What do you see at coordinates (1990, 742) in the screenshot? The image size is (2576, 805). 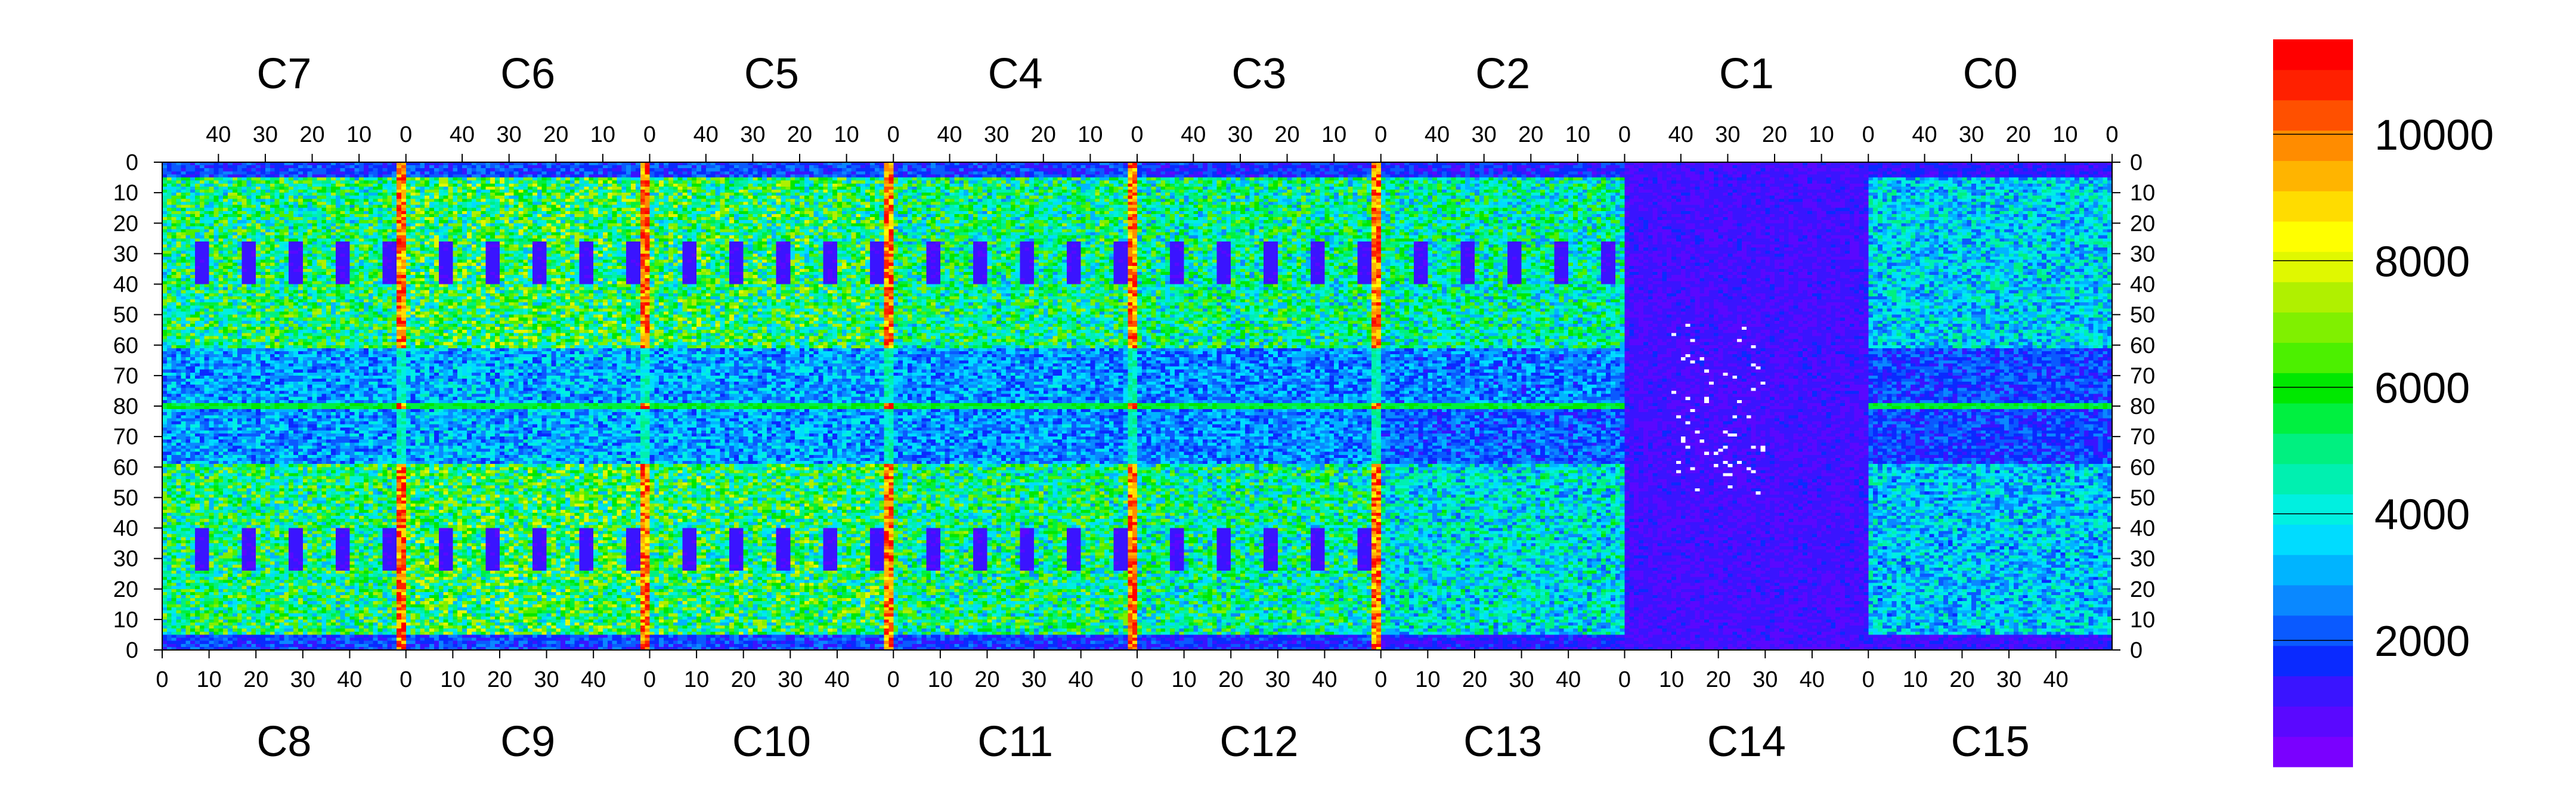 I see `chip-label-bottom: C15` at bounding box center [1990, 742].